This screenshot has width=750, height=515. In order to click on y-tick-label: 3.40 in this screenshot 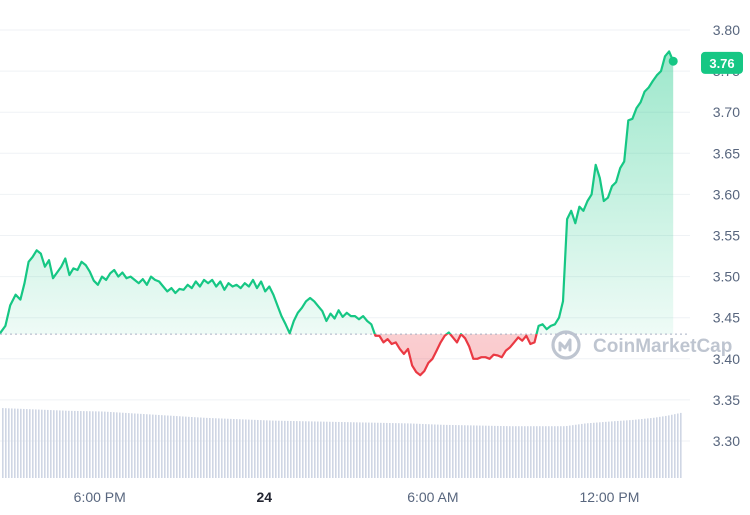, I will do `click(726, 359)`.